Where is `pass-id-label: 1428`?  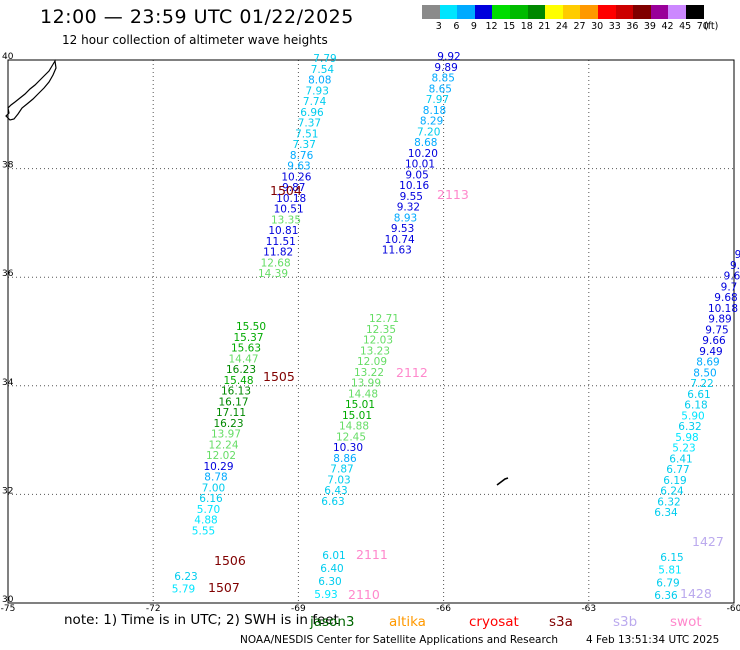 pass-id-label: 1428 is located at coordinates (696, 593).